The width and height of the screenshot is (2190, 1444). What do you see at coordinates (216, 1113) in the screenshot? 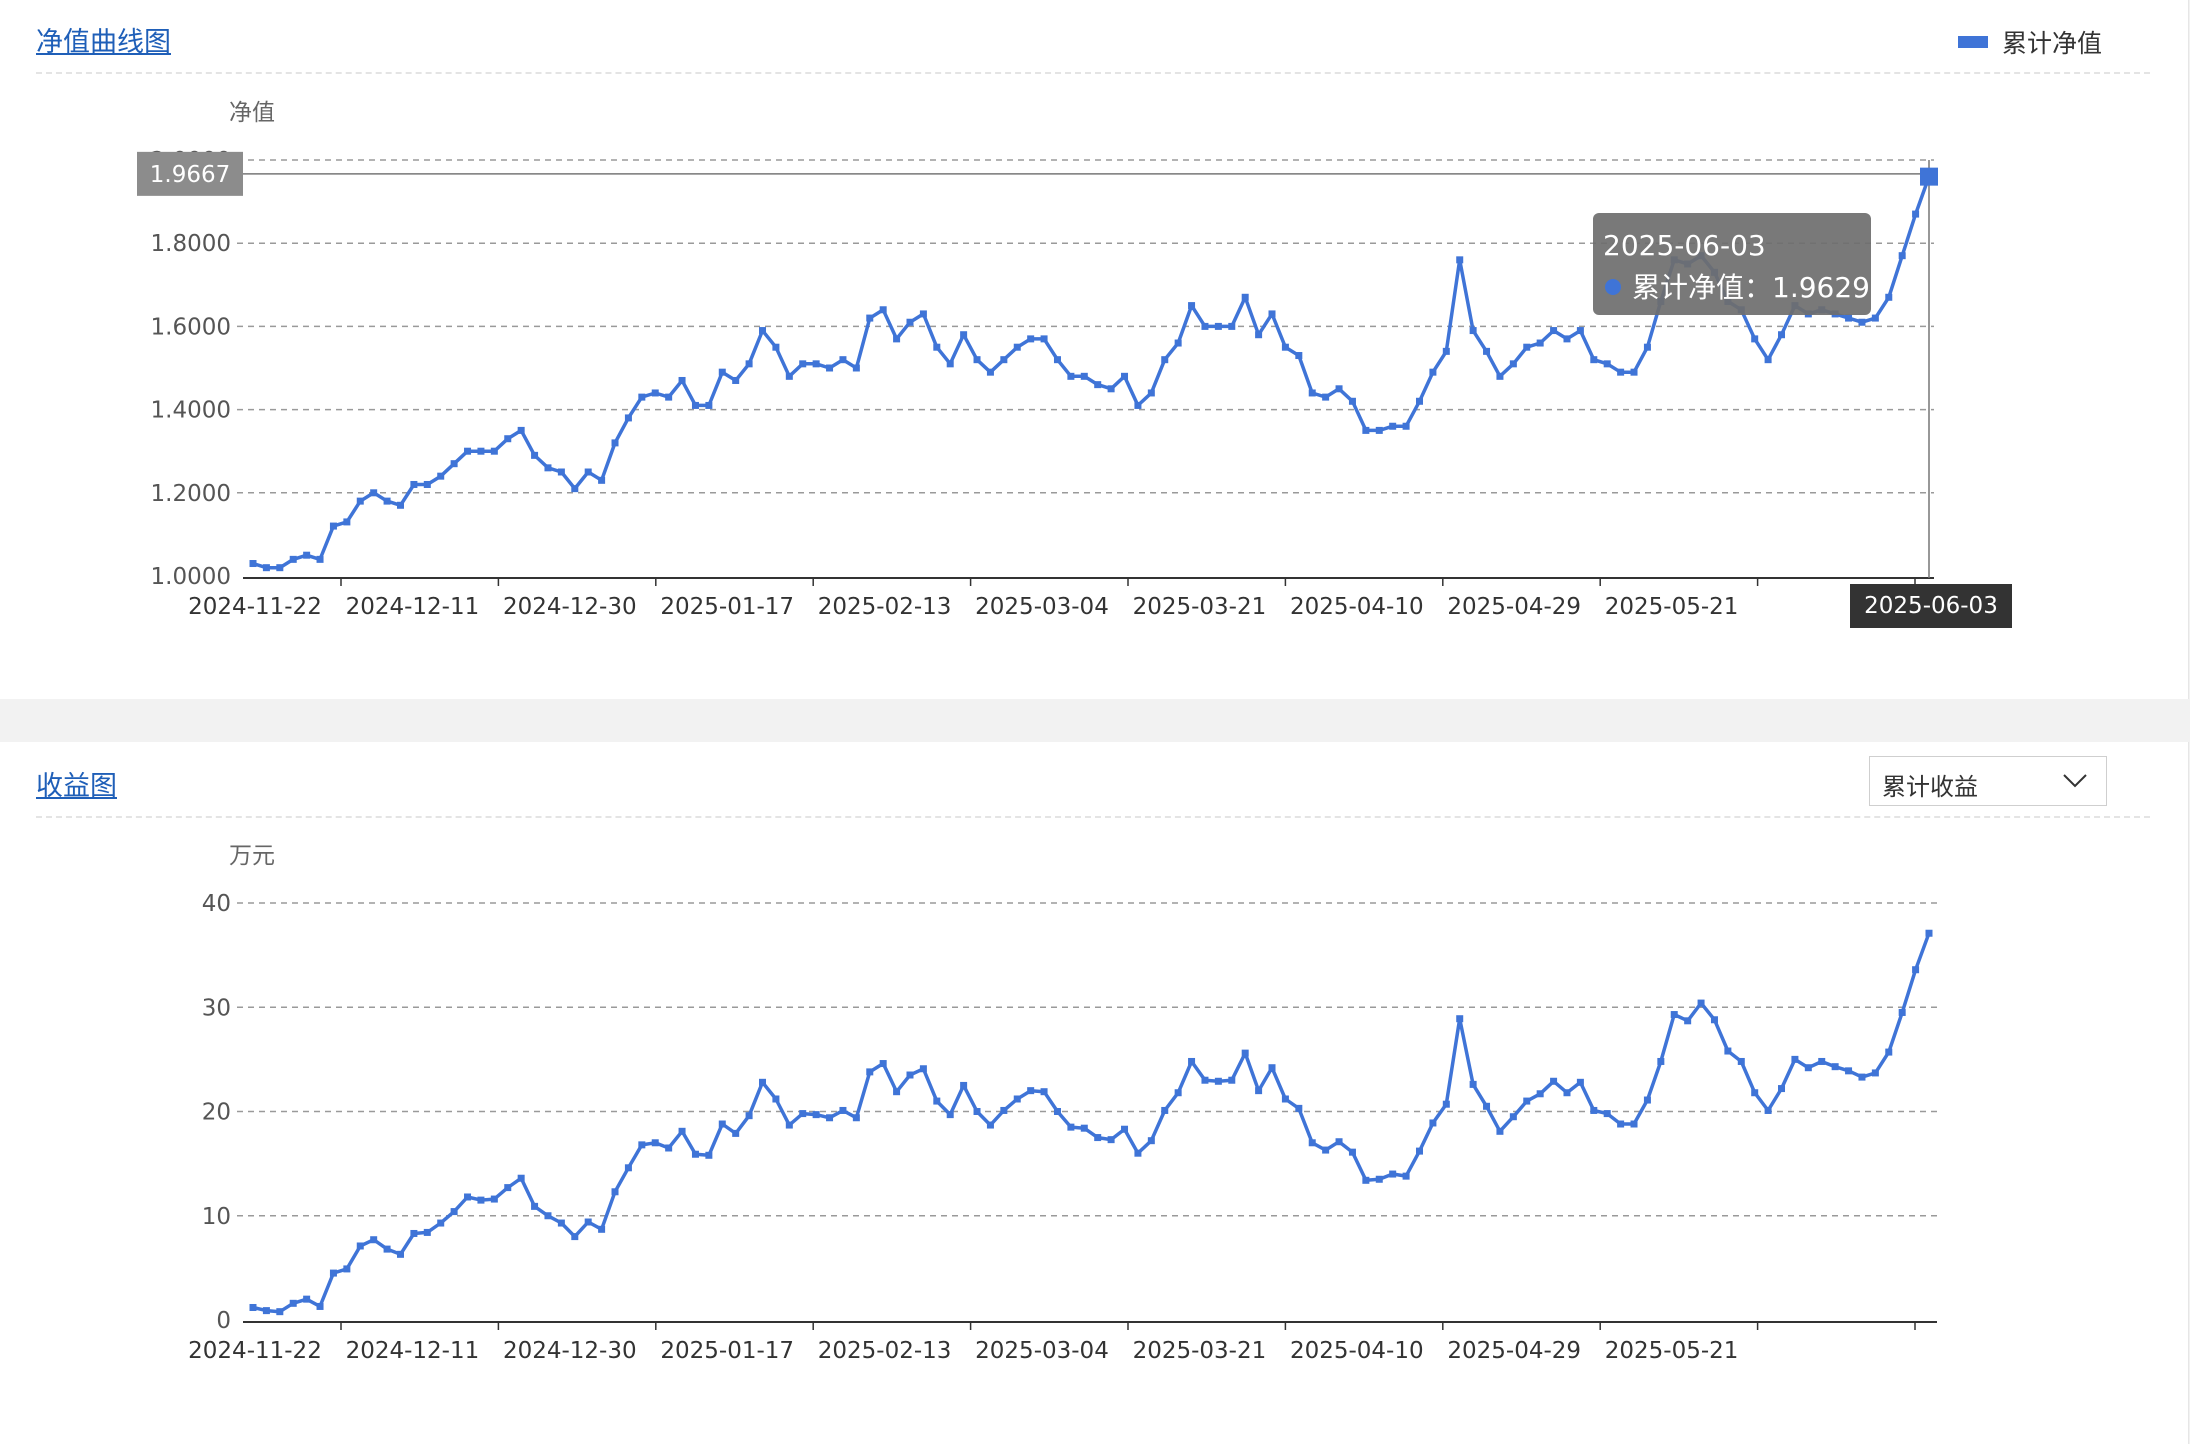
I see `y-tick-label: 20` at bounding box center [216, 1113].